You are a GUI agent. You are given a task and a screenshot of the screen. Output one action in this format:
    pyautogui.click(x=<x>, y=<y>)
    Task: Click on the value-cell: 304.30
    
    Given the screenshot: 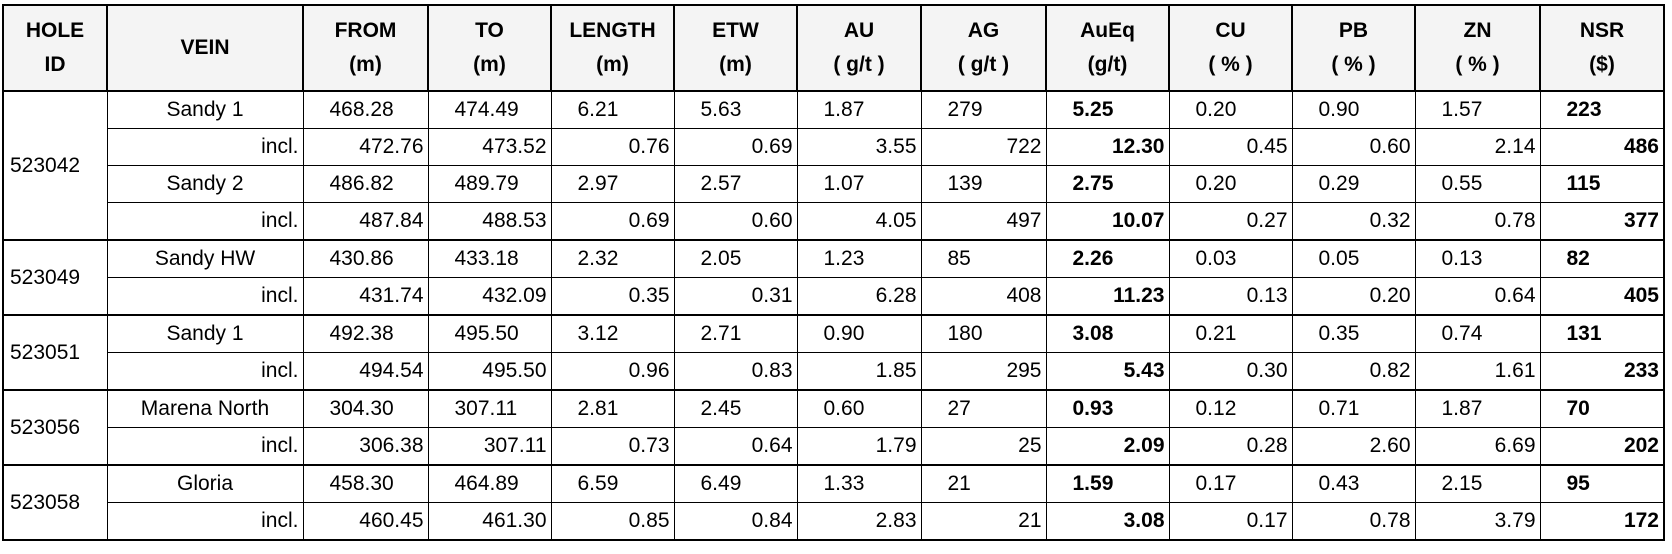 What is the action you would take?
    pyautogui.click(x=365, y=408)
    